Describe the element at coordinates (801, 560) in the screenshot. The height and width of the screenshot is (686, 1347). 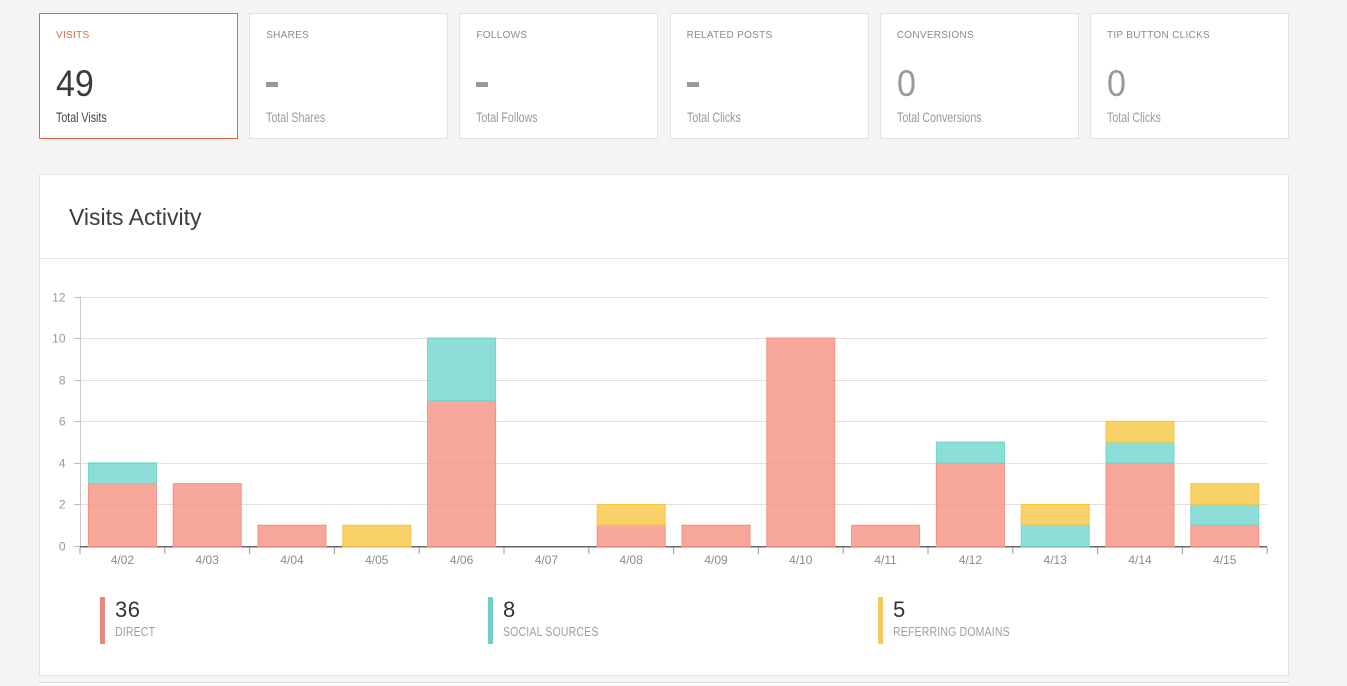
I see `svg-text: 4/10` at that location.